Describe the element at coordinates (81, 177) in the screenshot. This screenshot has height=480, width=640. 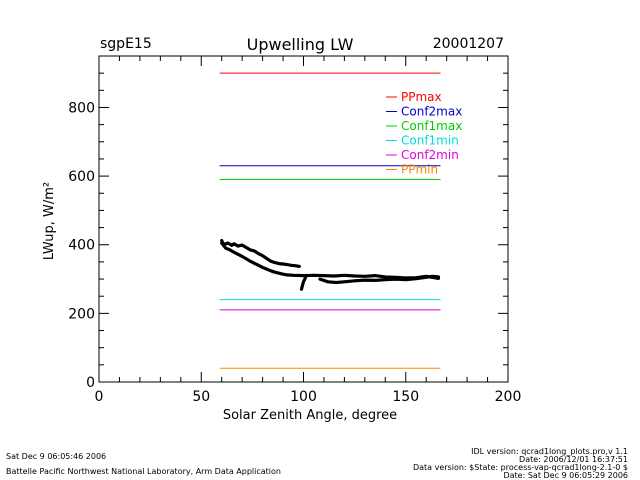
I see `y-tick-label: 600` at that location.